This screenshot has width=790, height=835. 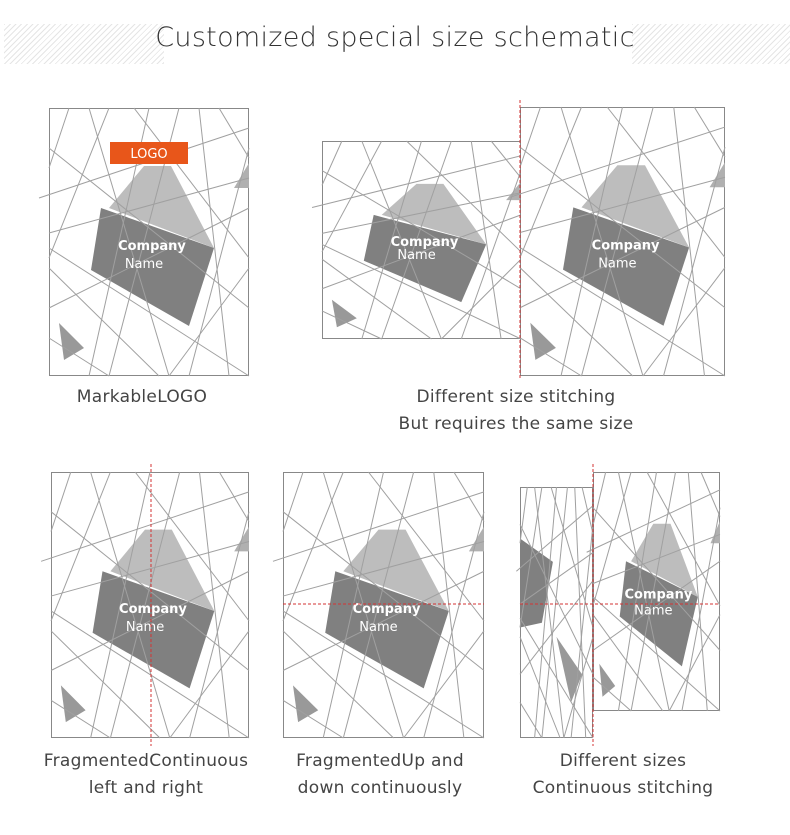 What do you see at coordinates (717, 175) in the screenshot?
I see `edge-triangle` at bounding box center [717, 175].